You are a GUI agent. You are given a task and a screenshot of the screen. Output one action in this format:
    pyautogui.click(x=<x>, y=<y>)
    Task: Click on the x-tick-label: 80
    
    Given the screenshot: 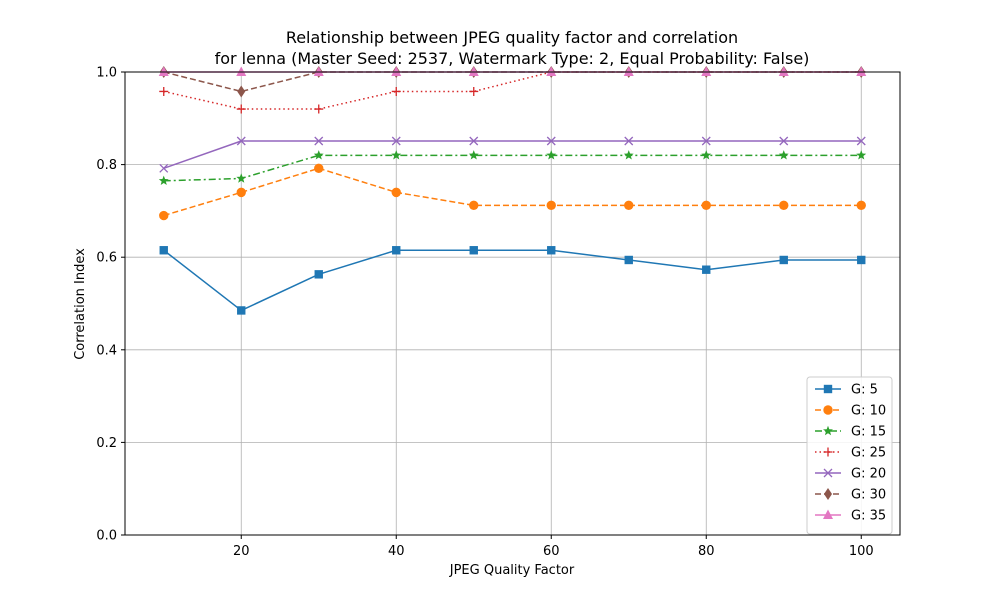 What is the action you would take?
    pyautogui.click(x=706, y=551)
    